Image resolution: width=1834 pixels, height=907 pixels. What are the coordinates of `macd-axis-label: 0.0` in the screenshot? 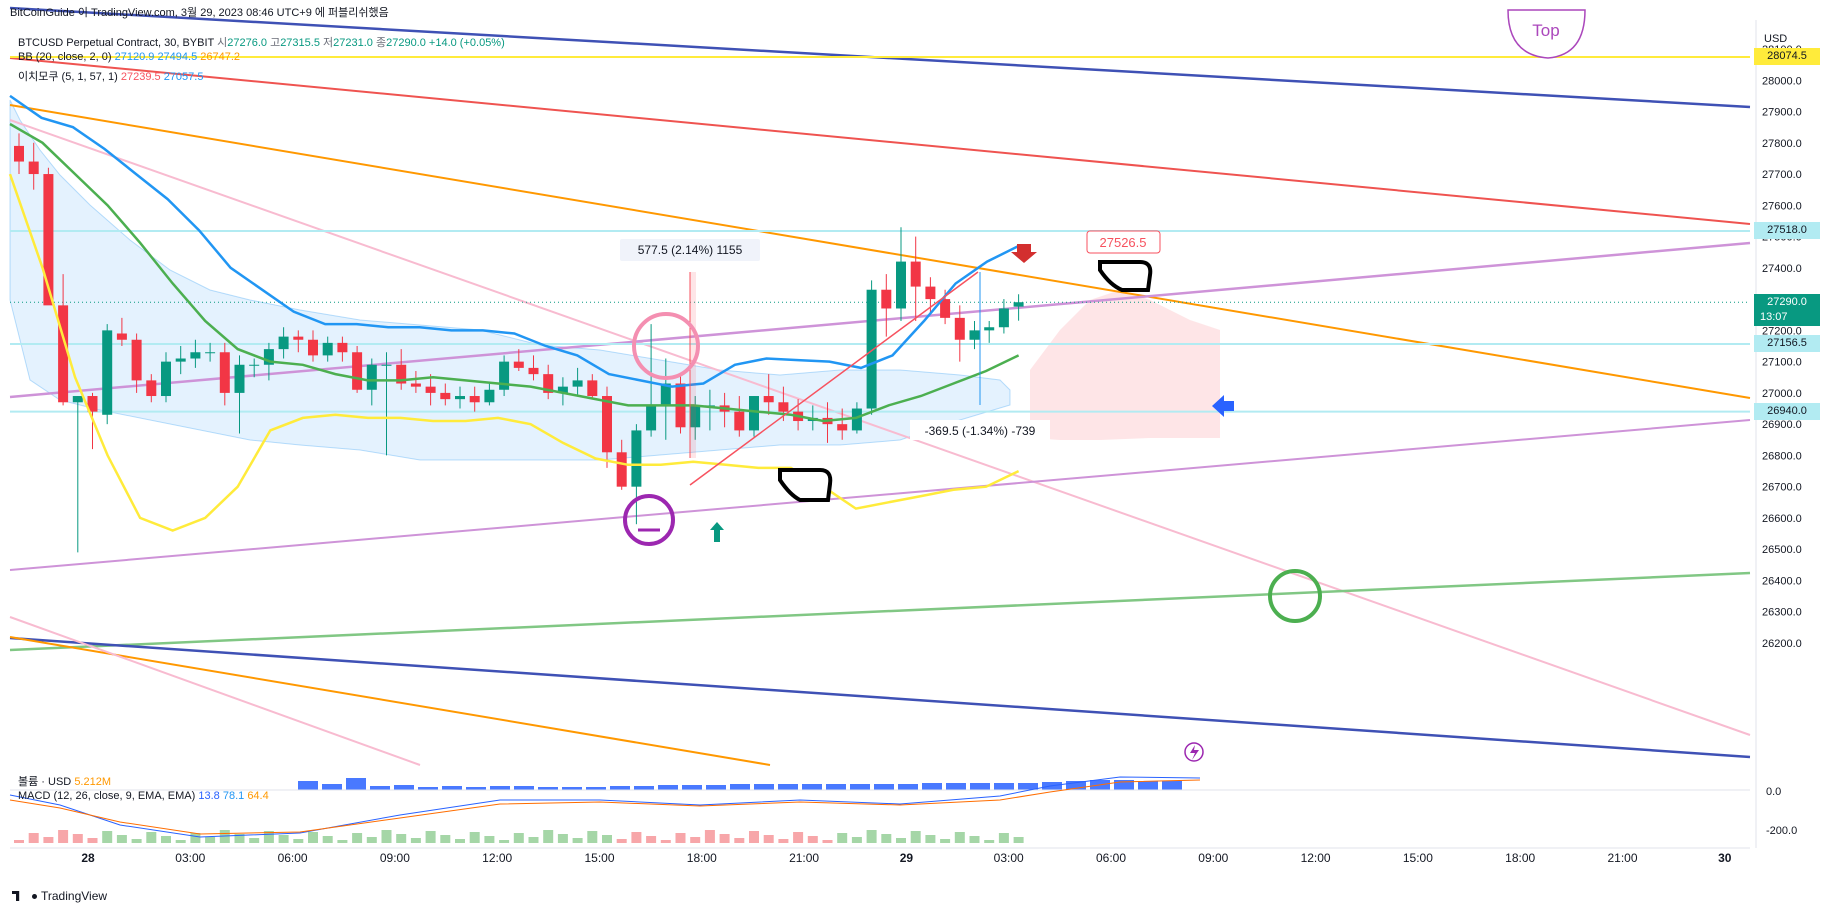 It's located at (1773, 792).